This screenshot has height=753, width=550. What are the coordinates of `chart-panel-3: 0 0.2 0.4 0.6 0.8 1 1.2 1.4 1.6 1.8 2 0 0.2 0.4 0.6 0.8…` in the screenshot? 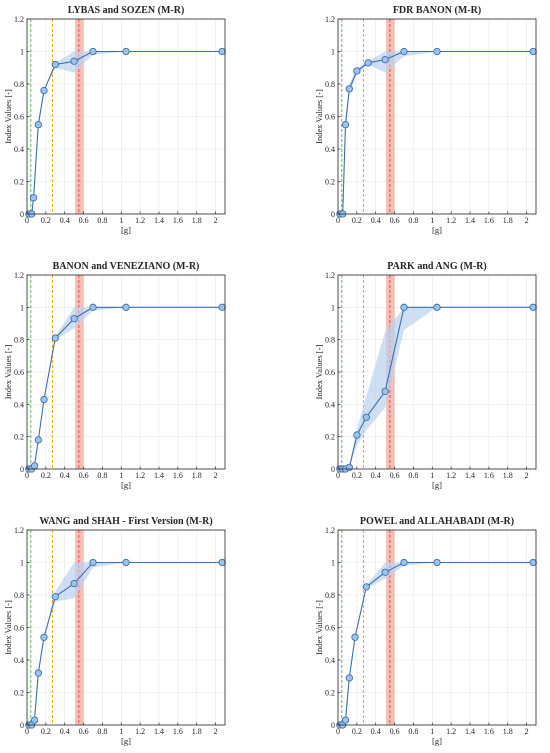 It's located at (114, 375).